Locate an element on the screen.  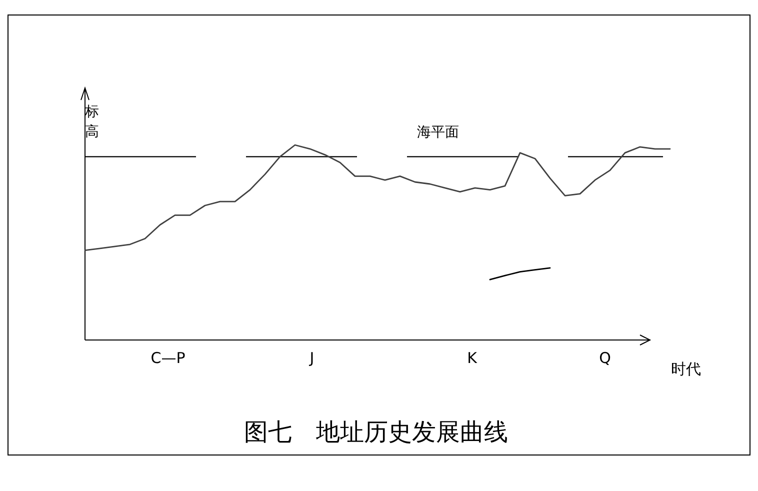
text: Q is located at coordinates (605, 358).